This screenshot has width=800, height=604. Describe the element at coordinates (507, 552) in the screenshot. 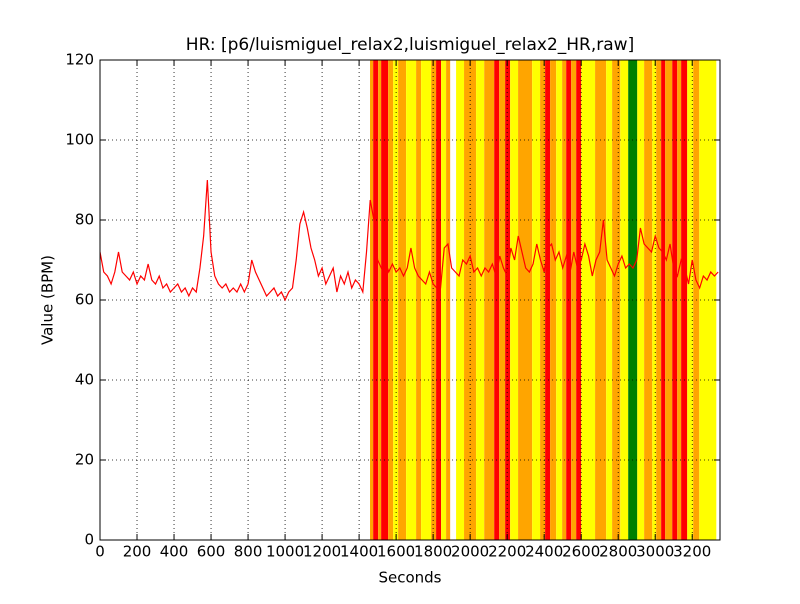

I see `x-tick-label: 2200` at that location.